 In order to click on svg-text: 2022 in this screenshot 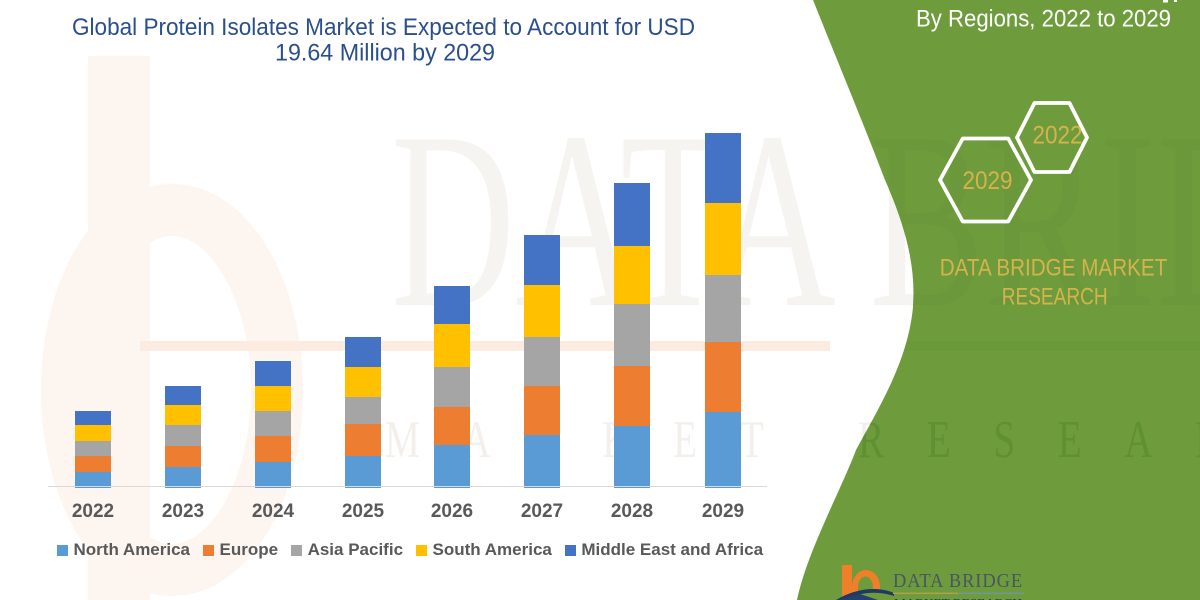, I will do `click(1058, 135)`.